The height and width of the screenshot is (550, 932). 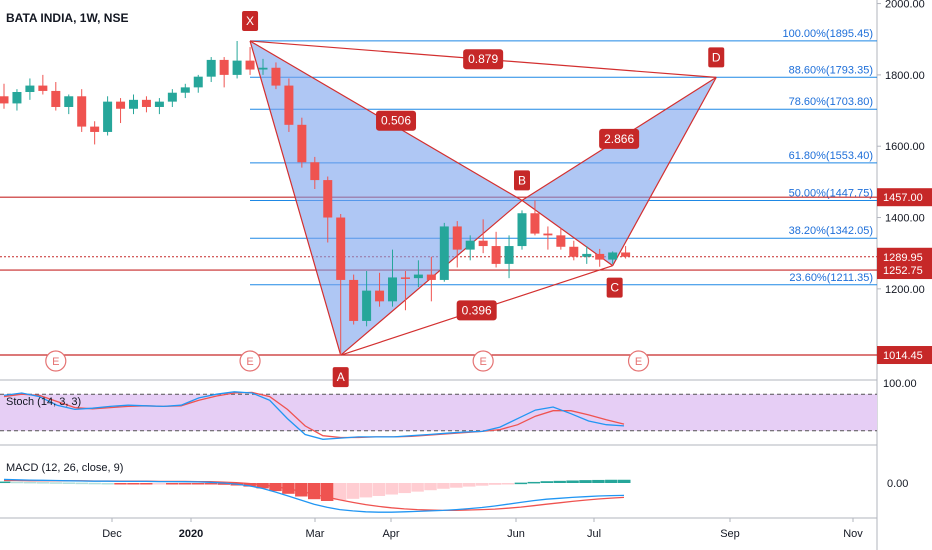 I want to click on time-tick-label: Dec, so click(x=112, y=534).